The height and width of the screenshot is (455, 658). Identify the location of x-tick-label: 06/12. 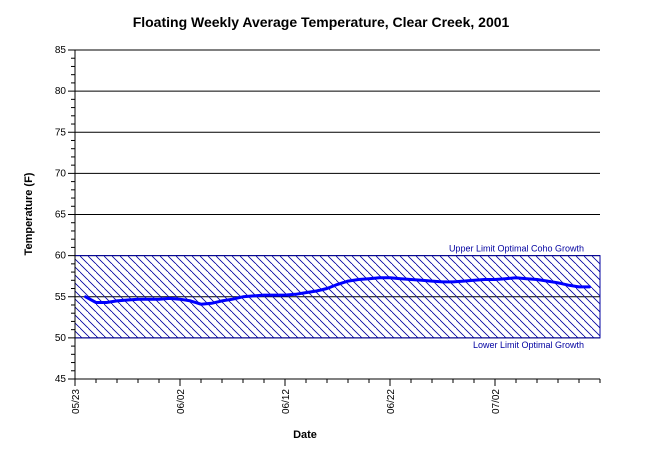
(286, 401).